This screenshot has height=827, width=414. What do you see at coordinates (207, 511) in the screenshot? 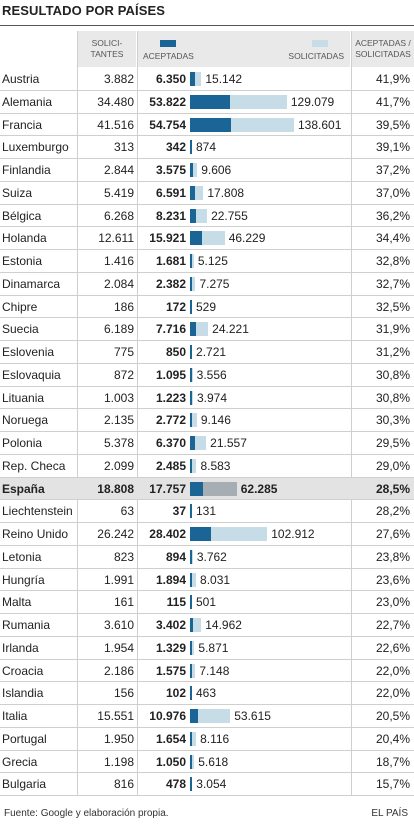
I see `table-row: Liechtenstein 63 37 131 28,2%` at bounding box center [207, 511].